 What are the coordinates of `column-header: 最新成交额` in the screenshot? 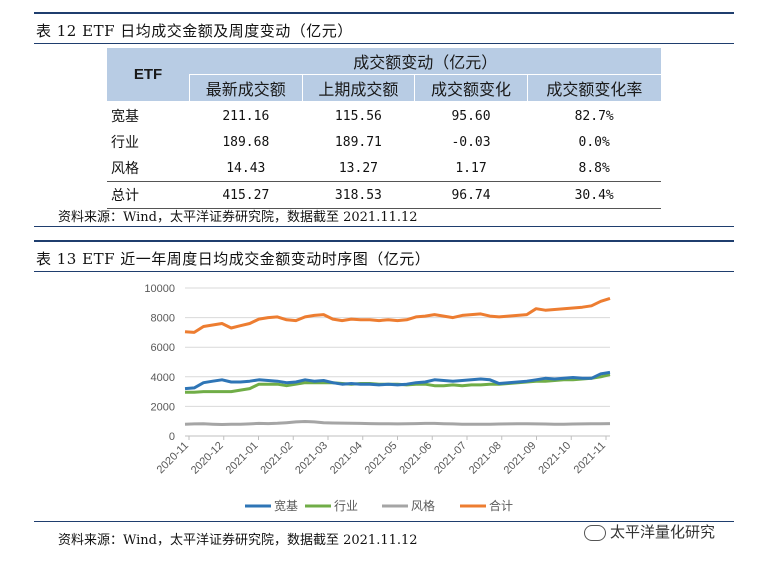 It's located at (246, 87).